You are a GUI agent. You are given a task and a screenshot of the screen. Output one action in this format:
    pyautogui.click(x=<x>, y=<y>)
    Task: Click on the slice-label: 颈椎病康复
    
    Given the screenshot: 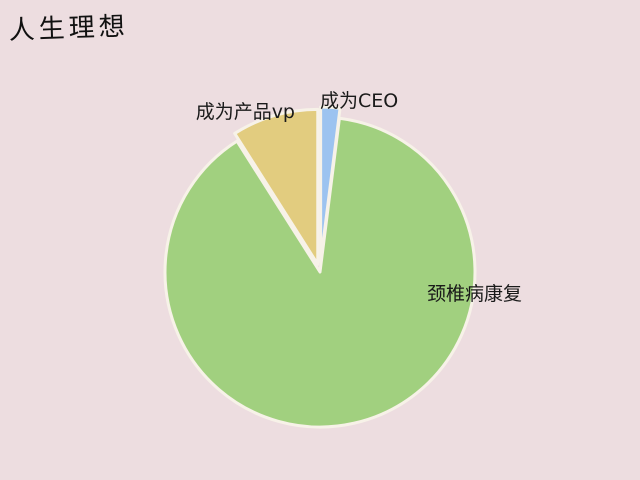 What is the action you would take?
    pyautogui.click(x=474, y=294)
    